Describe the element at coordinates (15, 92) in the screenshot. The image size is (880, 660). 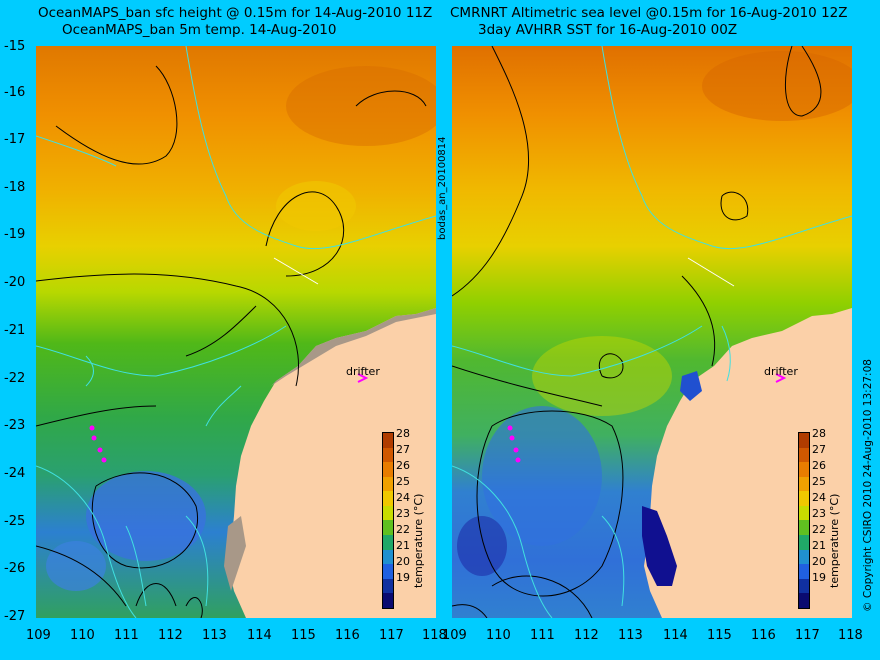
I see `y-tick: -16` at that location.